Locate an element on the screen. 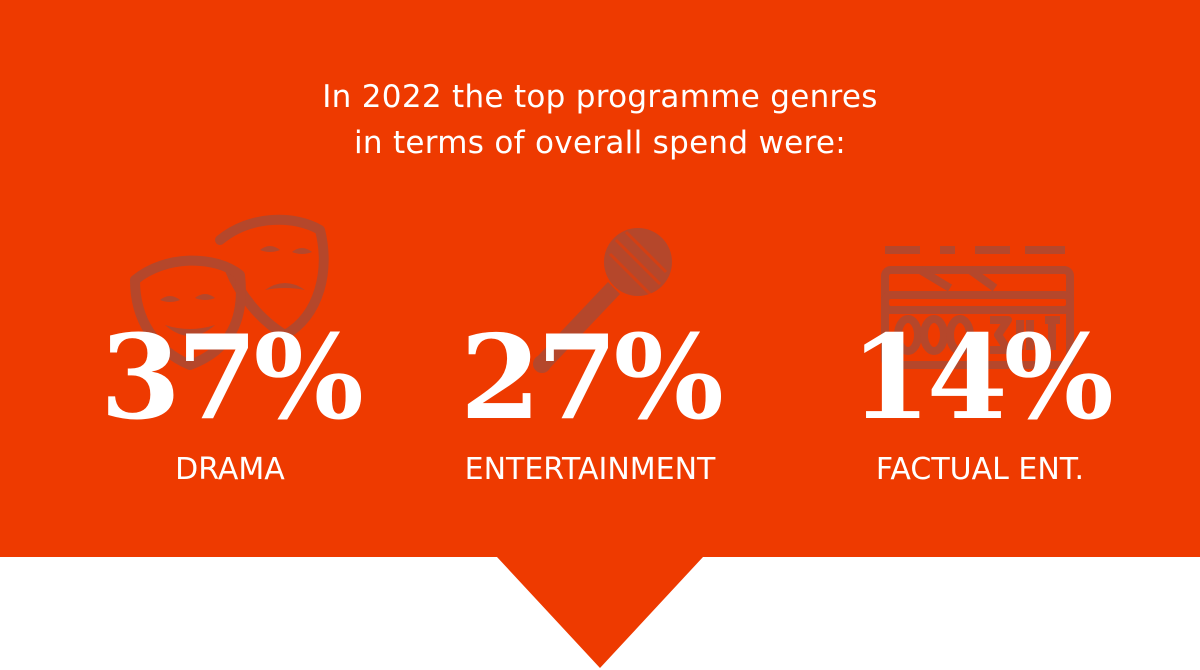  stat-value: 27% is located at coordinates (592, 378).